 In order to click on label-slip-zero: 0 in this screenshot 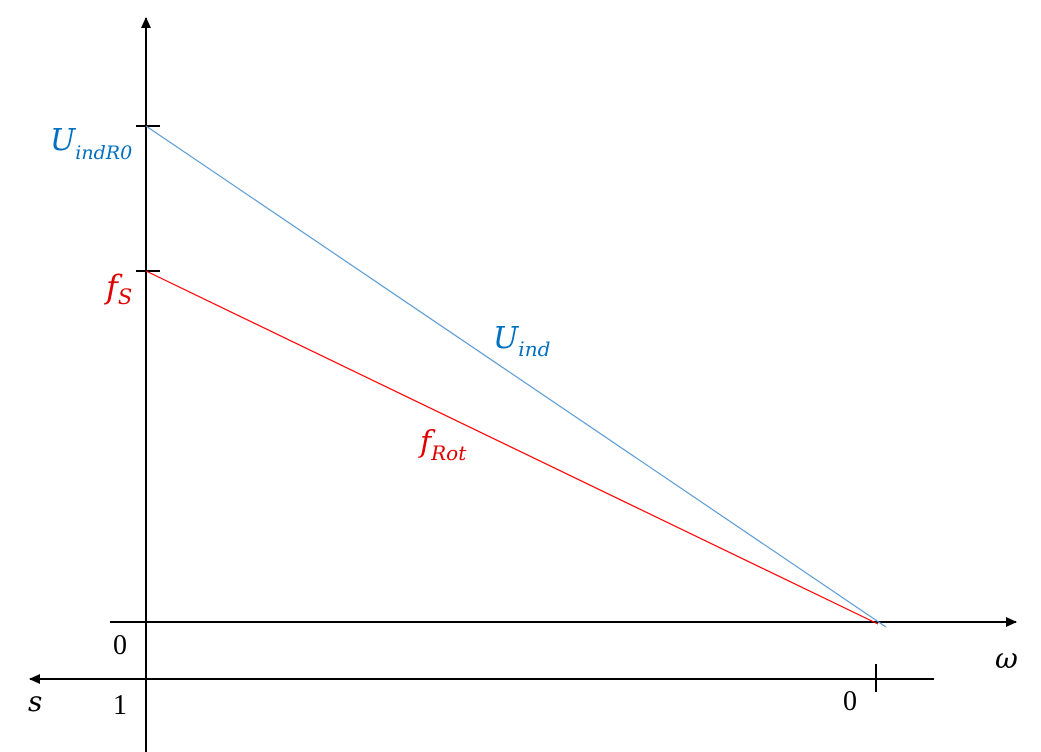, I will do `click(850, 701)`.